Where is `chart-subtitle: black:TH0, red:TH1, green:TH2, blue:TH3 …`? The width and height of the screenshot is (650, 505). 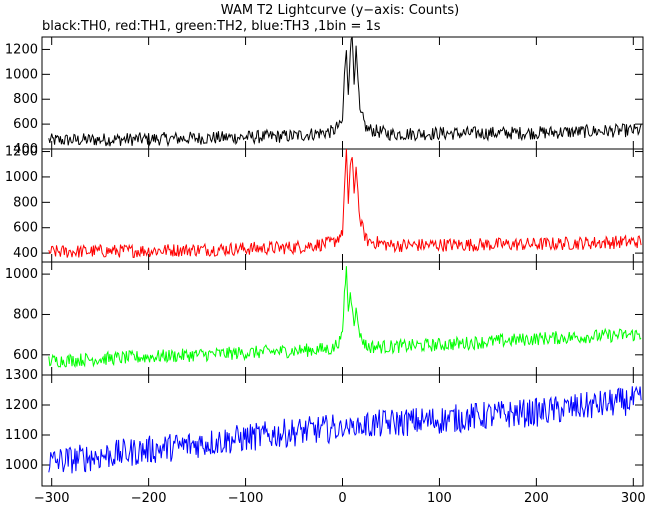
chart-subtitle: black:TH0, red:TH1, green:TH2, blue:TH3 … is located at coordinates (211, 26).